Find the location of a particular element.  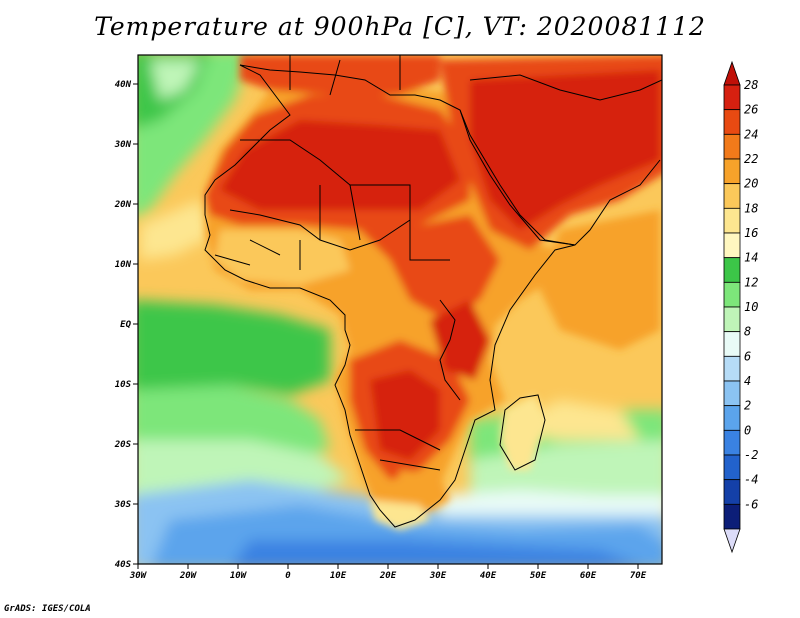

colorbar-label: 22 is located at coordinates (751, 159).